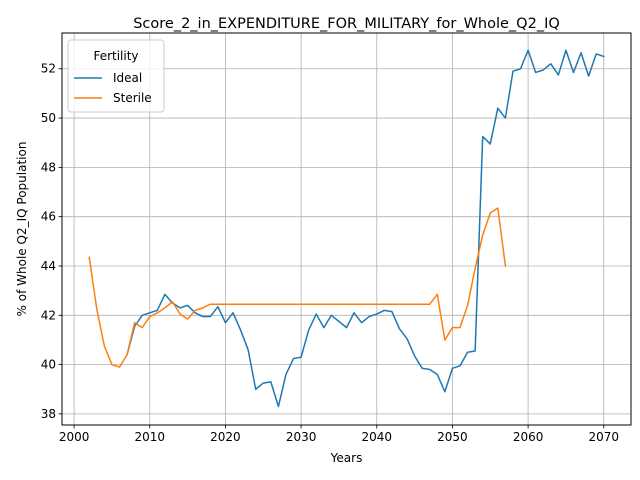 Image resolution: width=640 pixels, height=480 pixels. I want to click on x-tick-label: 2040, so click(376, 437).